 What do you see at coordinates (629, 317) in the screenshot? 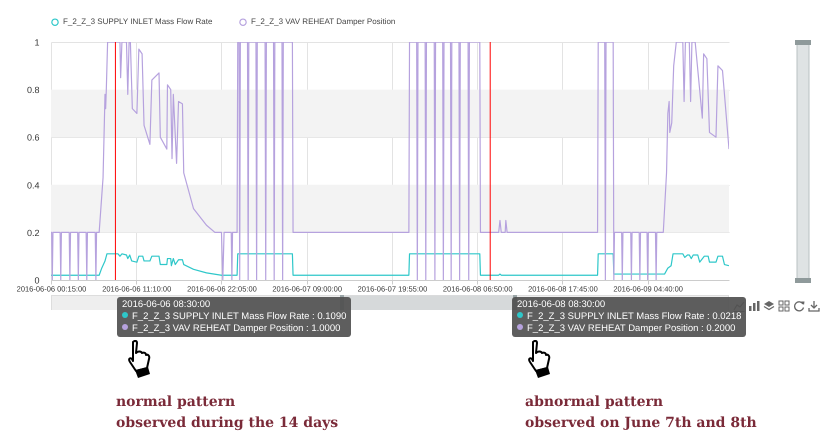
I see `hover-tooltip: 2016-06-08 08:30:00 F_2_Z_3 SUPPLY INLET Mass Flow Rate : 0.0218 F_2_Z_3 VAV REHEAT Damper Position : 0.2000` at bounding box center [629, 317].